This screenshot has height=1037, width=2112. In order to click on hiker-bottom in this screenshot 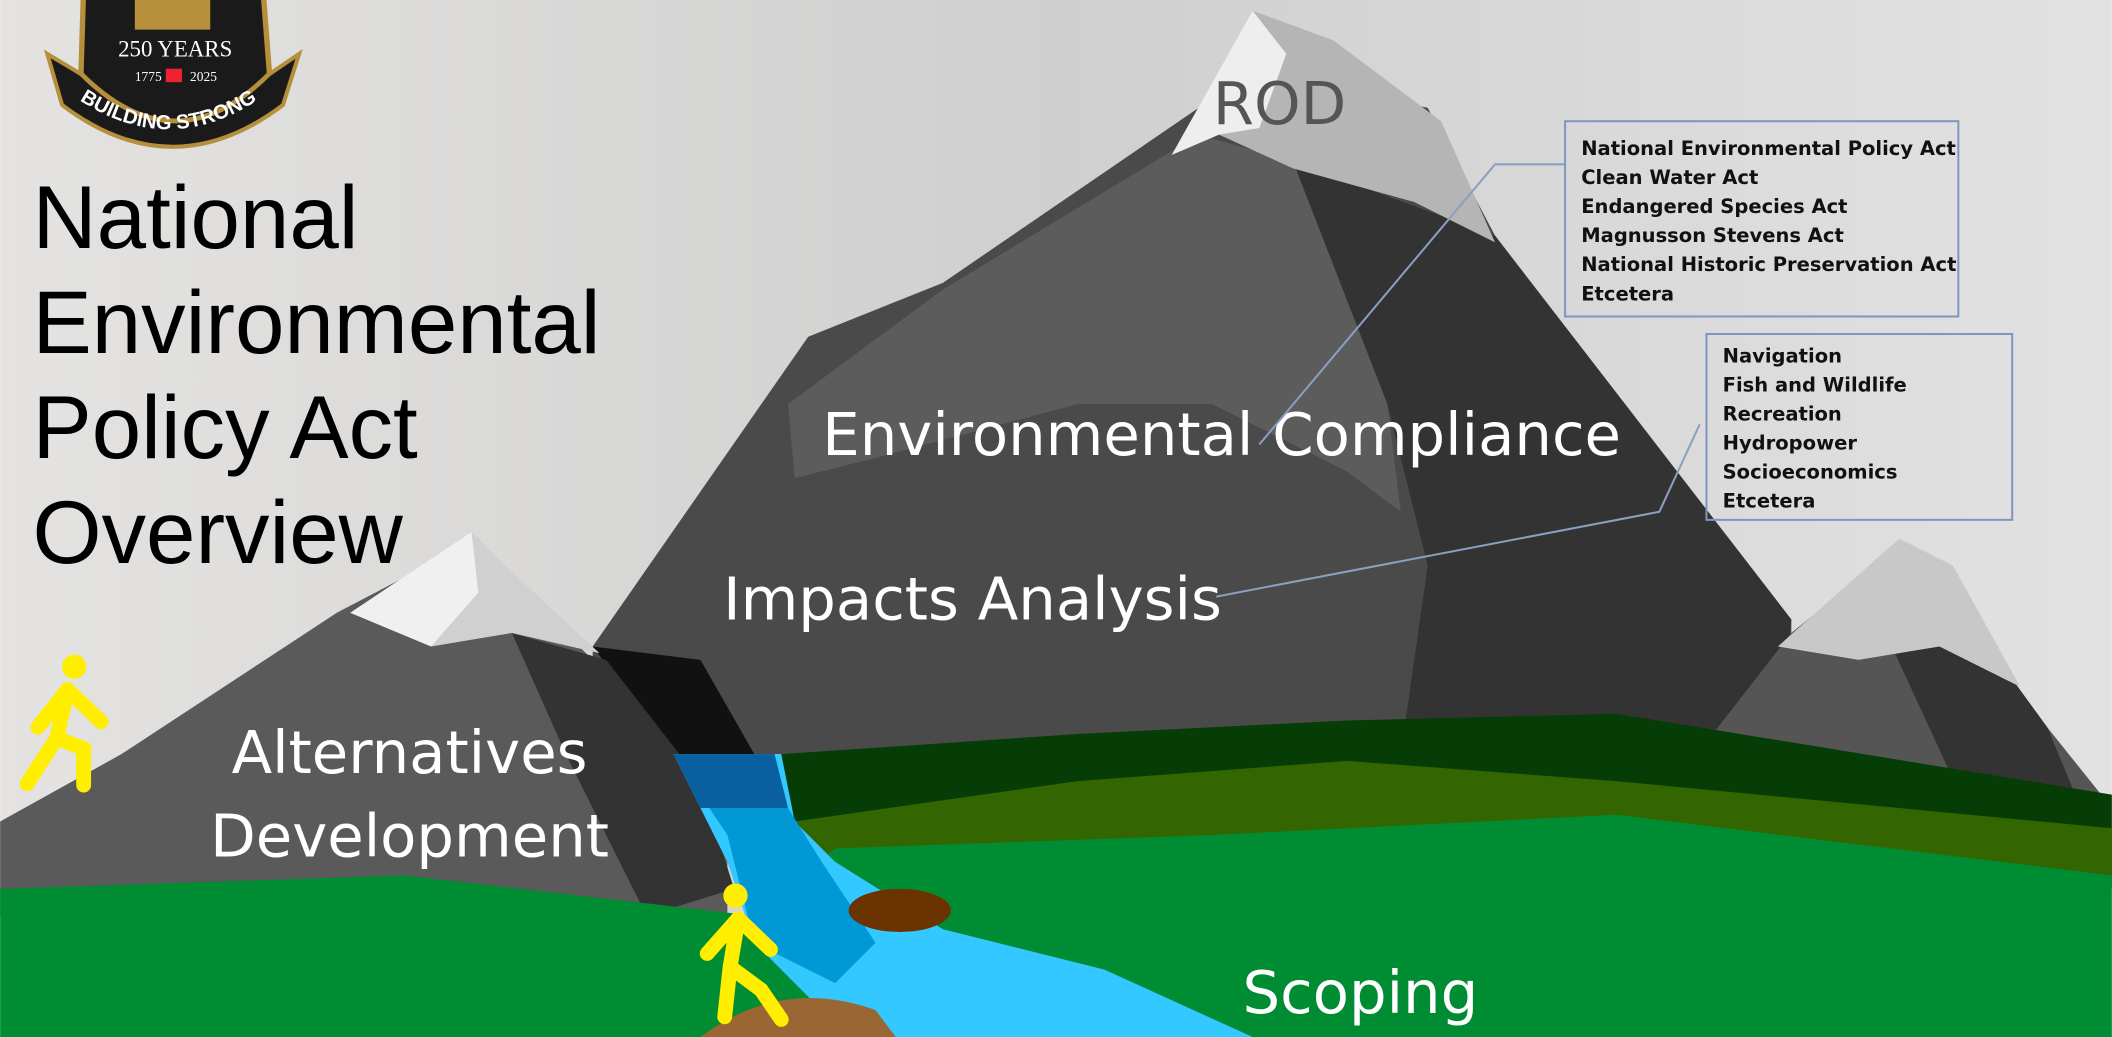, I will do `click(744, 955)`.